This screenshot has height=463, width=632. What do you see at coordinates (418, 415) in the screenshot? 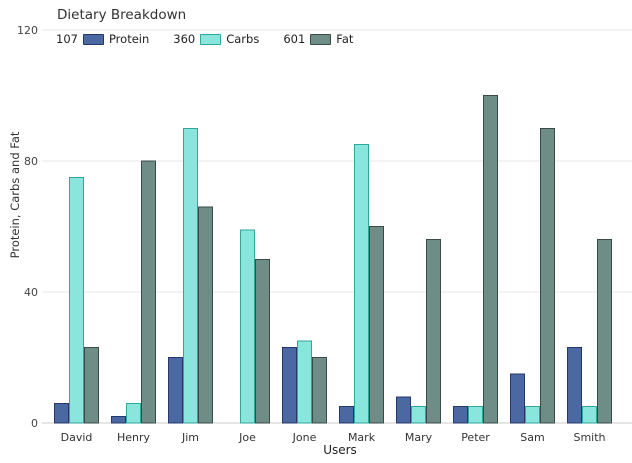
I see `bar-carbs-mary` at bounding box center [418, 415].